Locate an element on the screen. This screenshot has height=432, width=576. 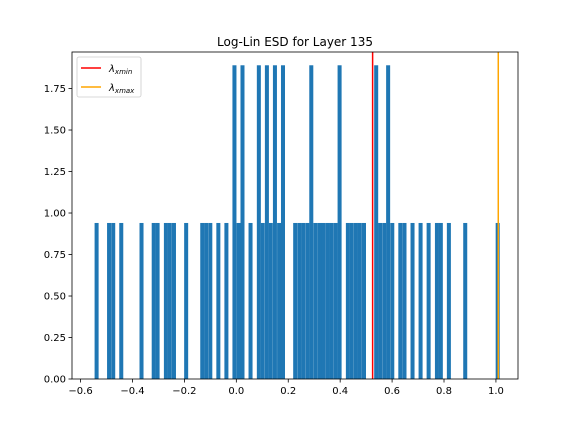
x-tick-label: 0.6 is located at coordinates (392, 391).